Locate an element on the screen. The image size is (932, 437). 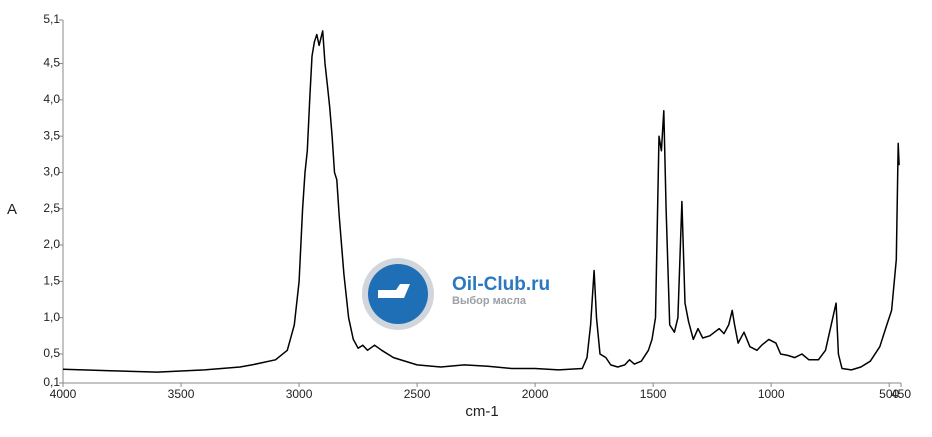
x-tick-label: 3000 is located at coordinates (299, 394).